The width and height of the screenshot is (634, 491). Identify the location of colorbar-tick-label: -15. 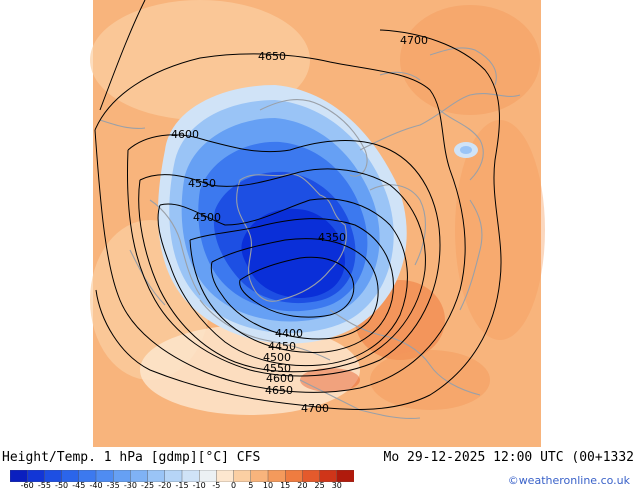
(182, 485).